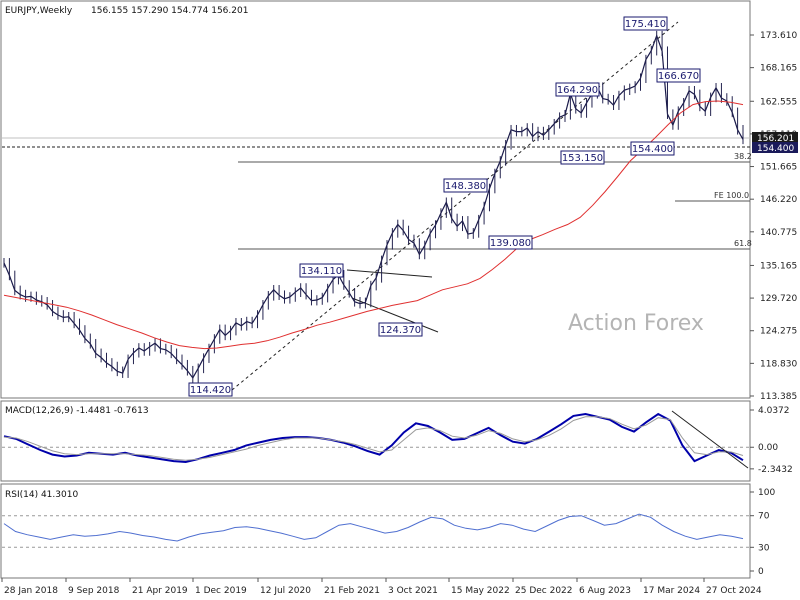  I want to click on x-tick-label: 17 Mar 2024, so click(671, 591).